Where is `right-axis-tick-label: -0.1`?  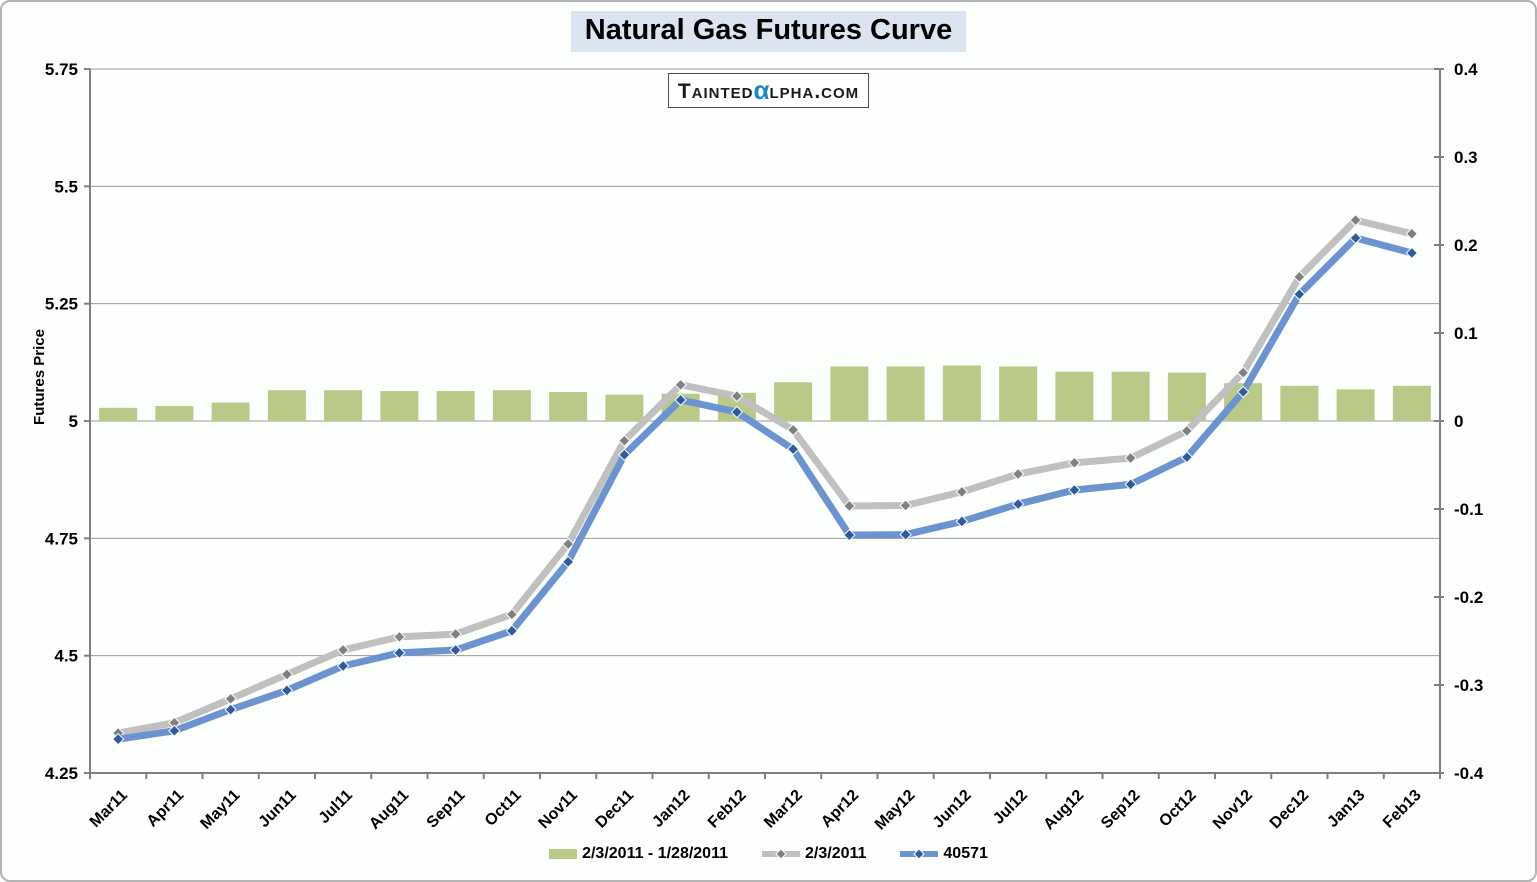 right-axis-tick-label: -0.1 is located at coordinates (1468, 509).